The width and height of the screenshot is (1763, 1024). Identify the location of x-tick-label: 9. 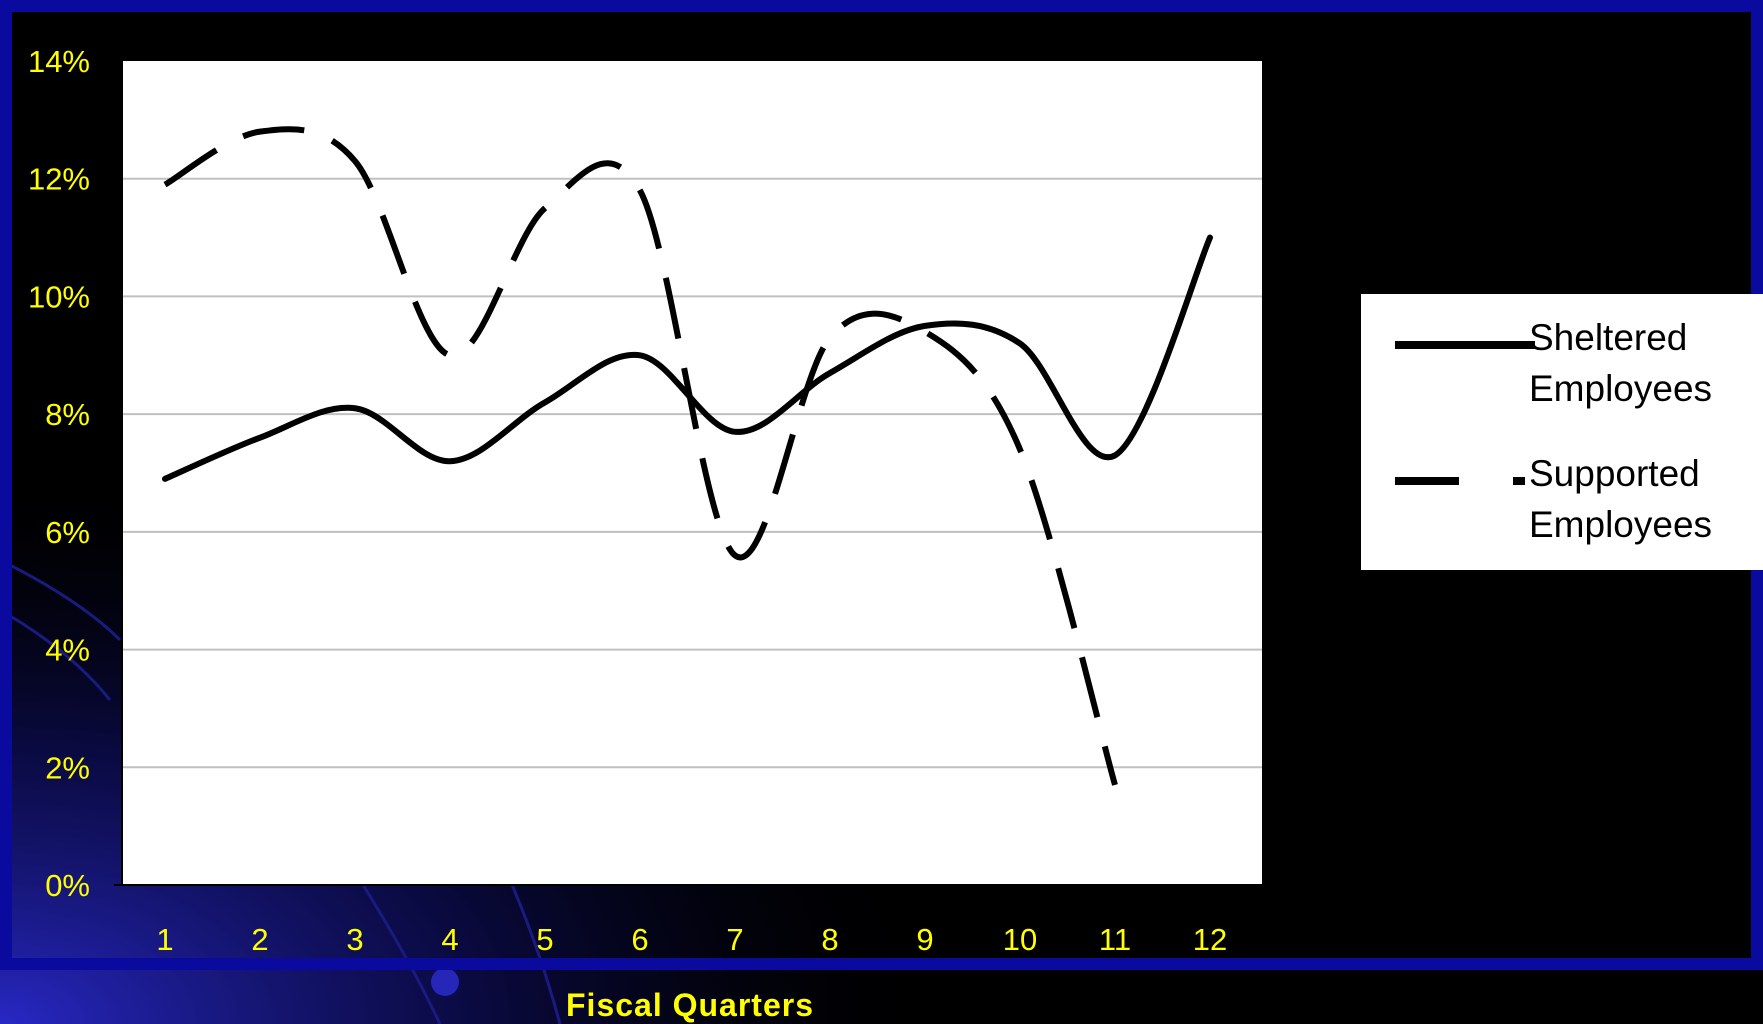
(924, 939).